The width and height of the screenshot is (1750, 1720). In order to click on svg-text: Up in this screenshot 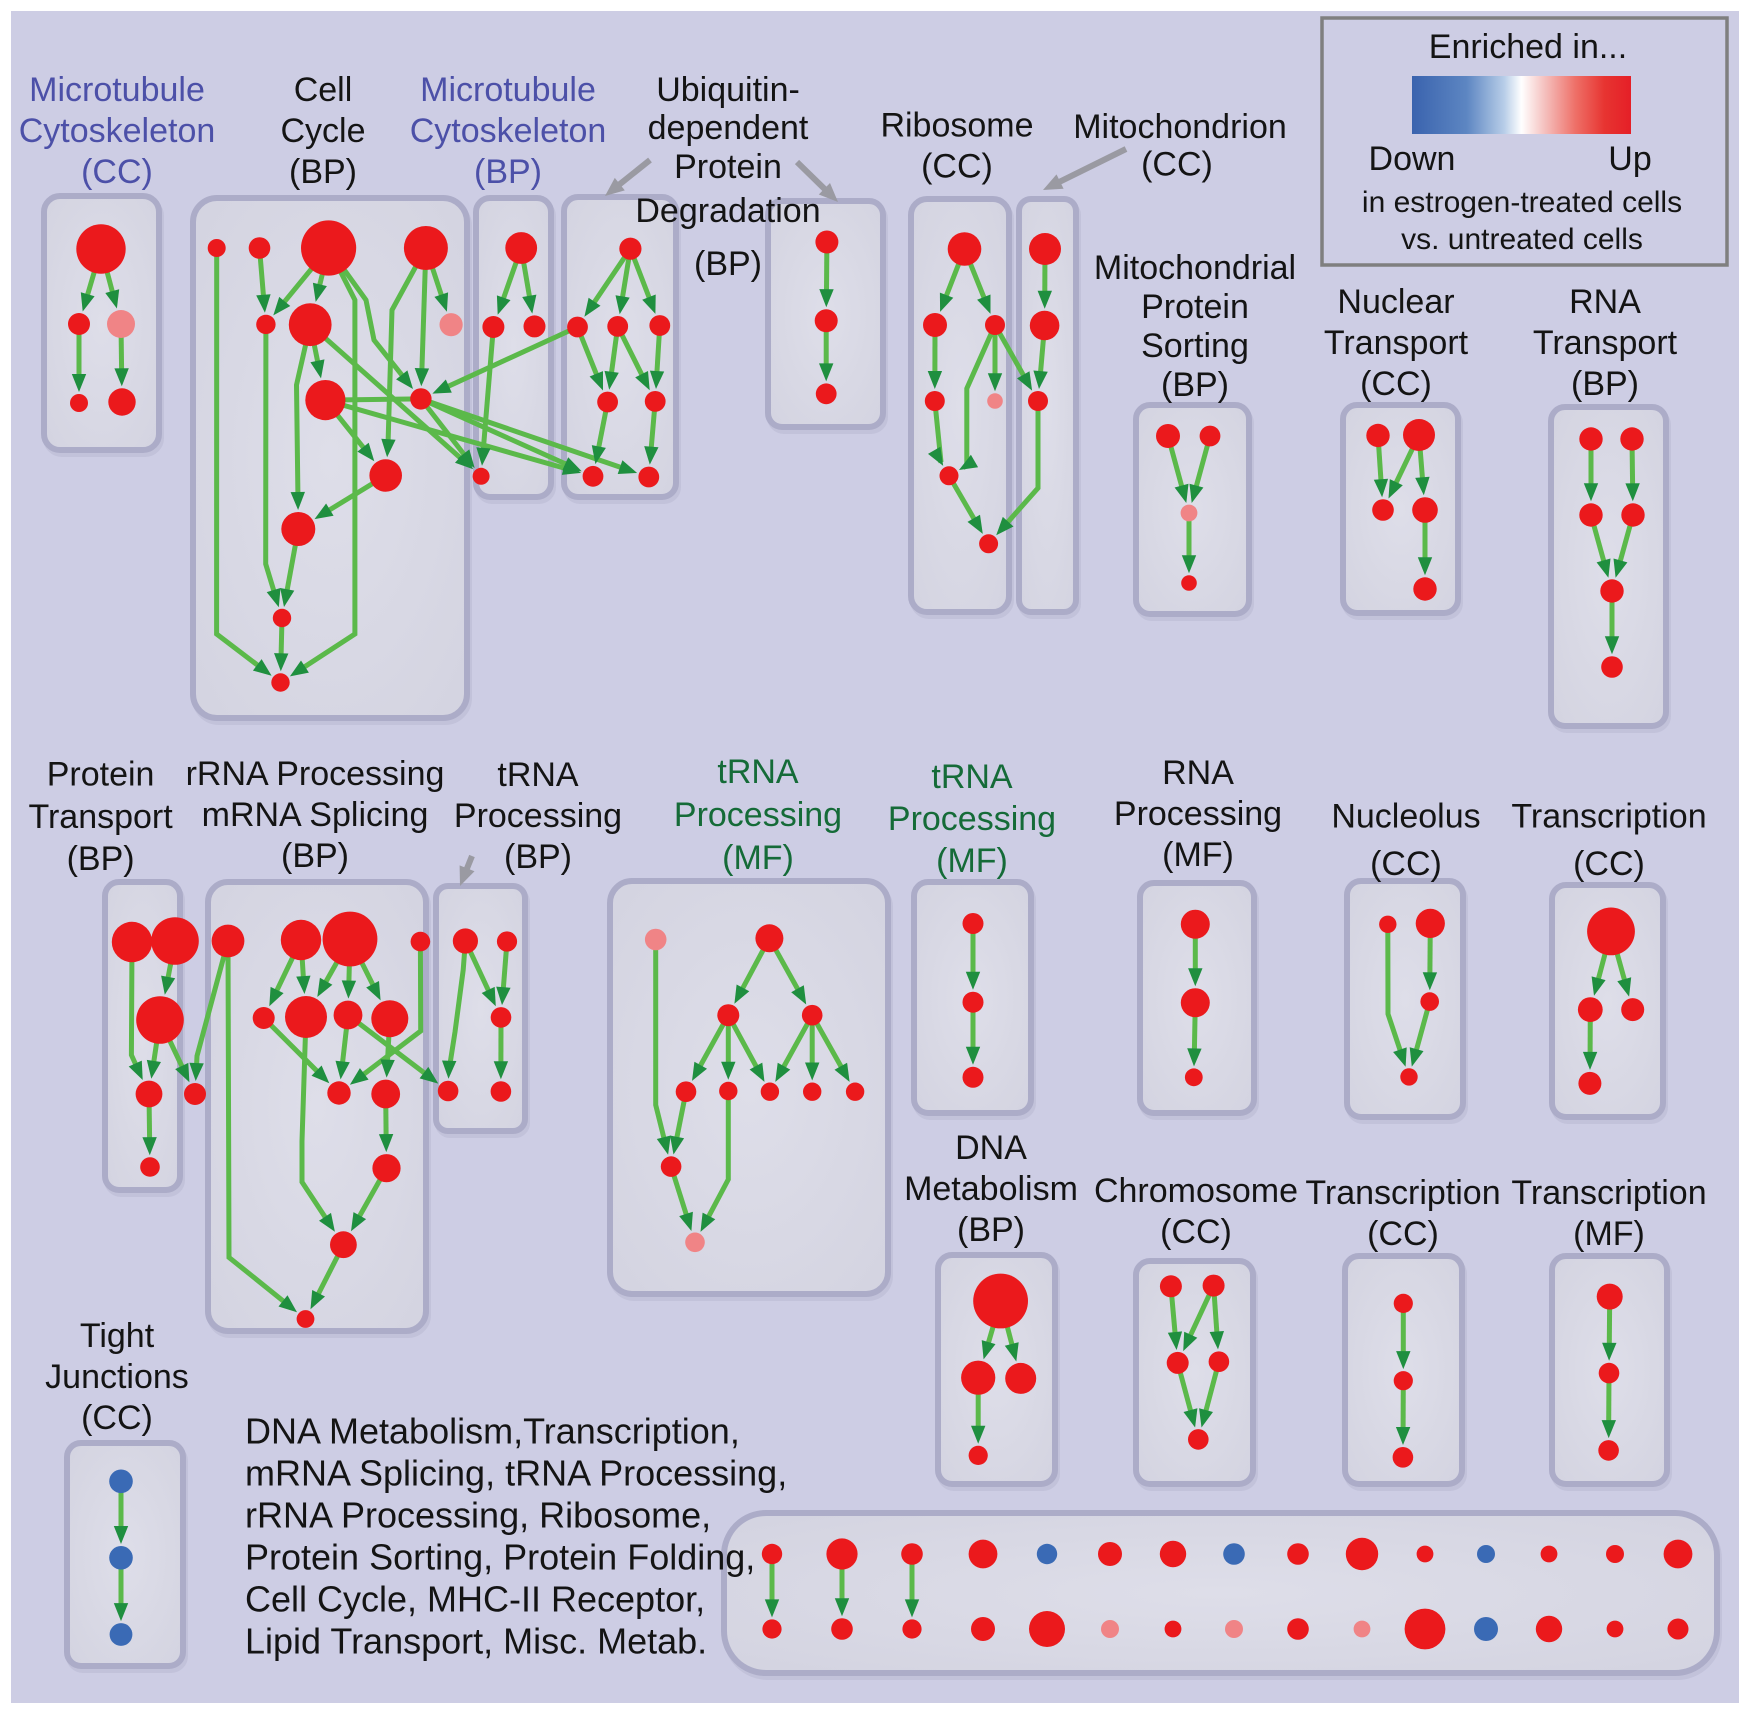, I will do `click(1629, 159)`.